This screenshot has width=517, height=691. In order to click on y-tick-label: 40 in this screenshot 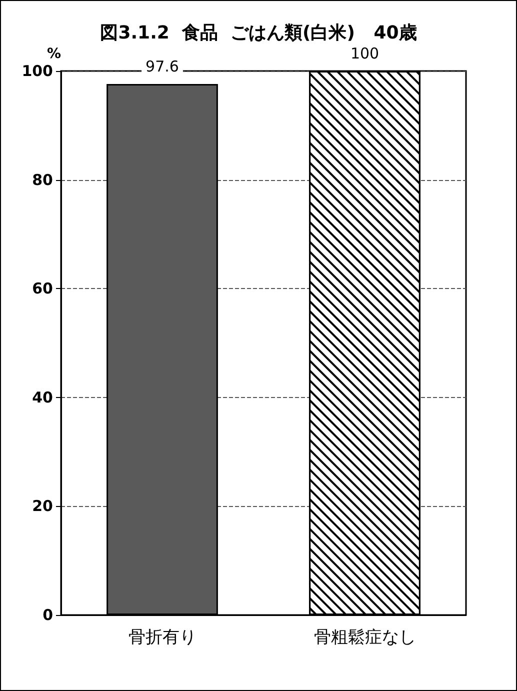, I will do `click(42, 397)`.